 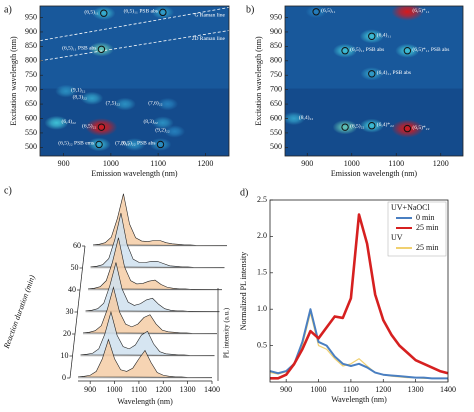 I want to click on peak-label: (7,3)₂₂, so click(x=122, y=143).